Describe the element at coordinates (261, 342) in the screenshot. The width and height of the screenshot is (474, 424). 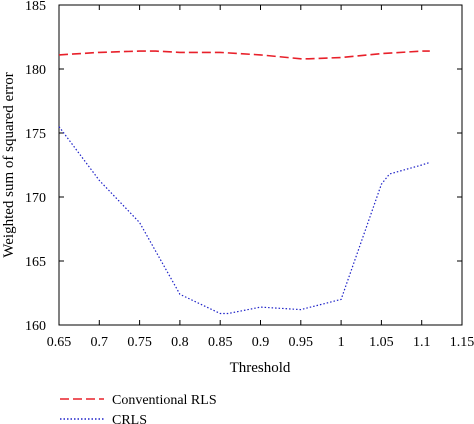
I see `x-tick-label: 0.9` at that location.